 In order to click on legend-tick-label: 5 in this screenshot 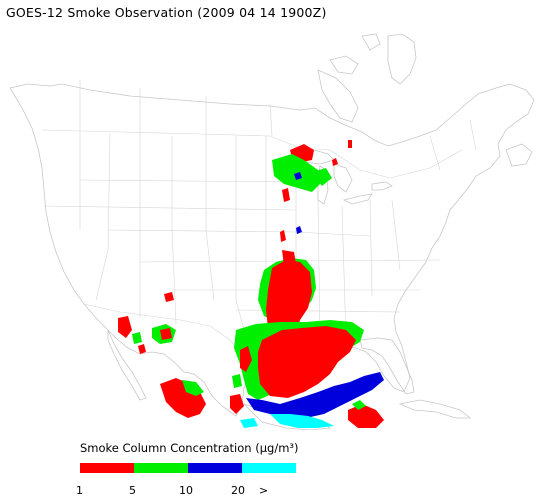, I will do `click(132, 490)`.